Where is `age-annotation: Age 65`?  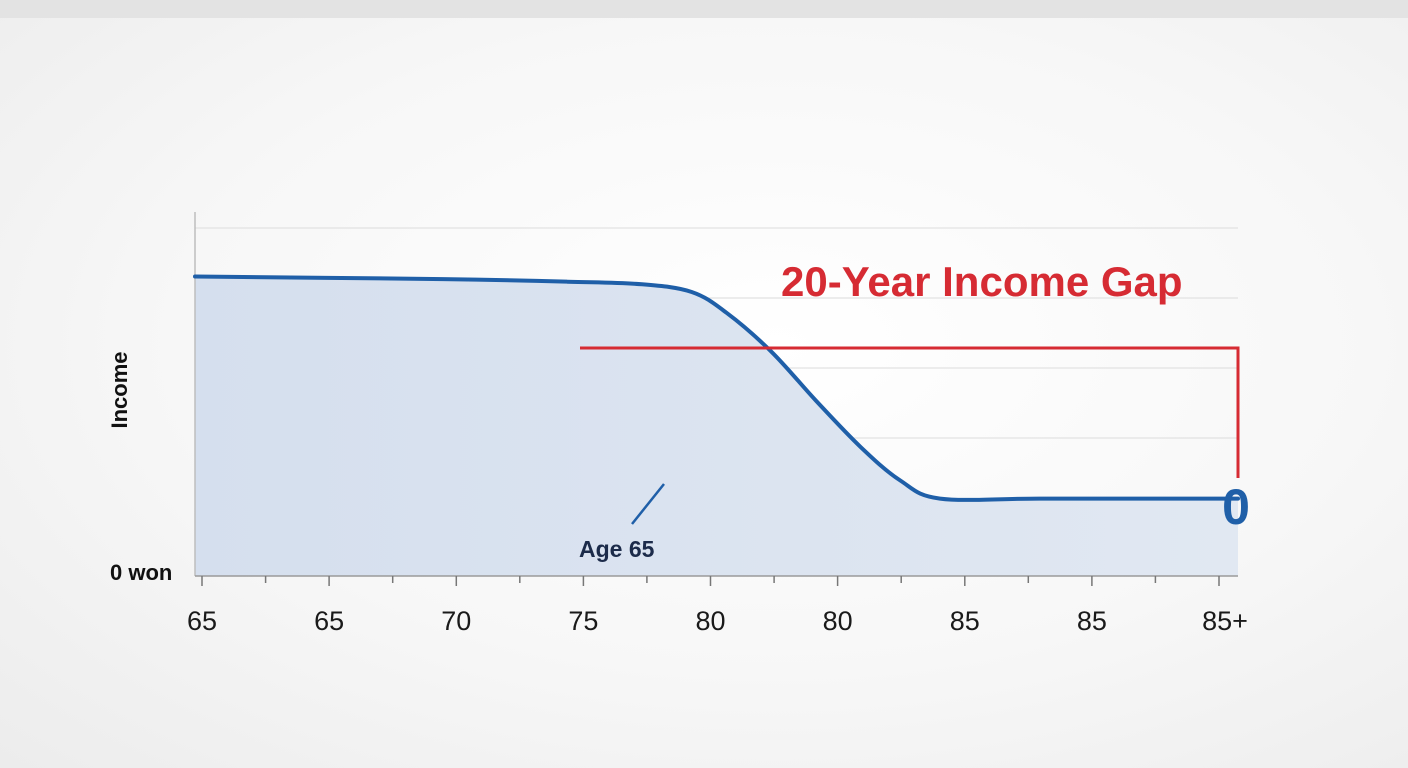
age-annotation: Age 65 is located at coordinates (617, 549).